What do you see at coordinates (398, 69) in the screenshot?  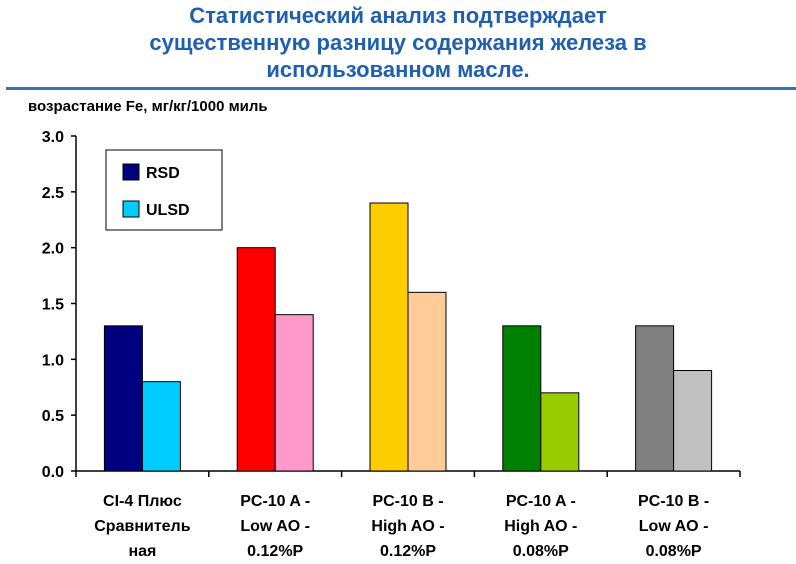 I see `title-line: использованном масле.` at bounding box center [398, 69].